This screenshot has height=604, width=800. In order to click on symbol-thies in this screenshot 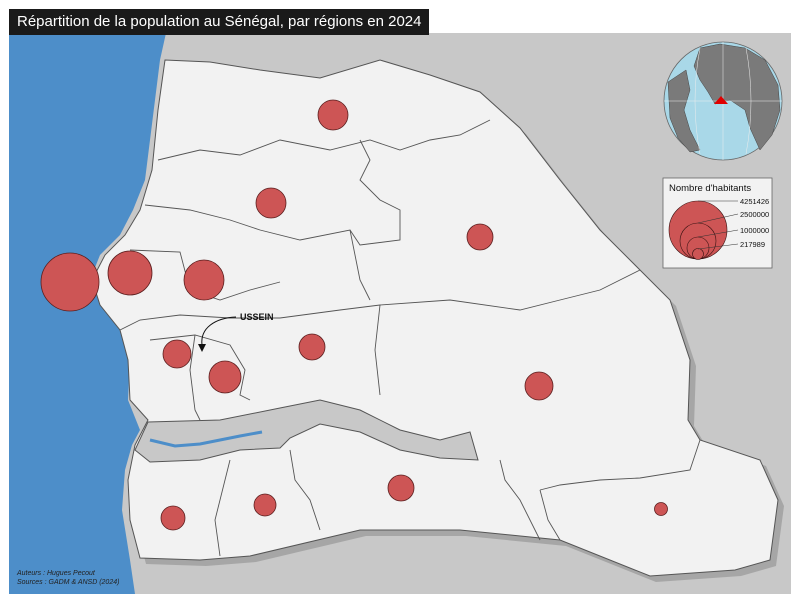, I will do `click(130, 273)`.